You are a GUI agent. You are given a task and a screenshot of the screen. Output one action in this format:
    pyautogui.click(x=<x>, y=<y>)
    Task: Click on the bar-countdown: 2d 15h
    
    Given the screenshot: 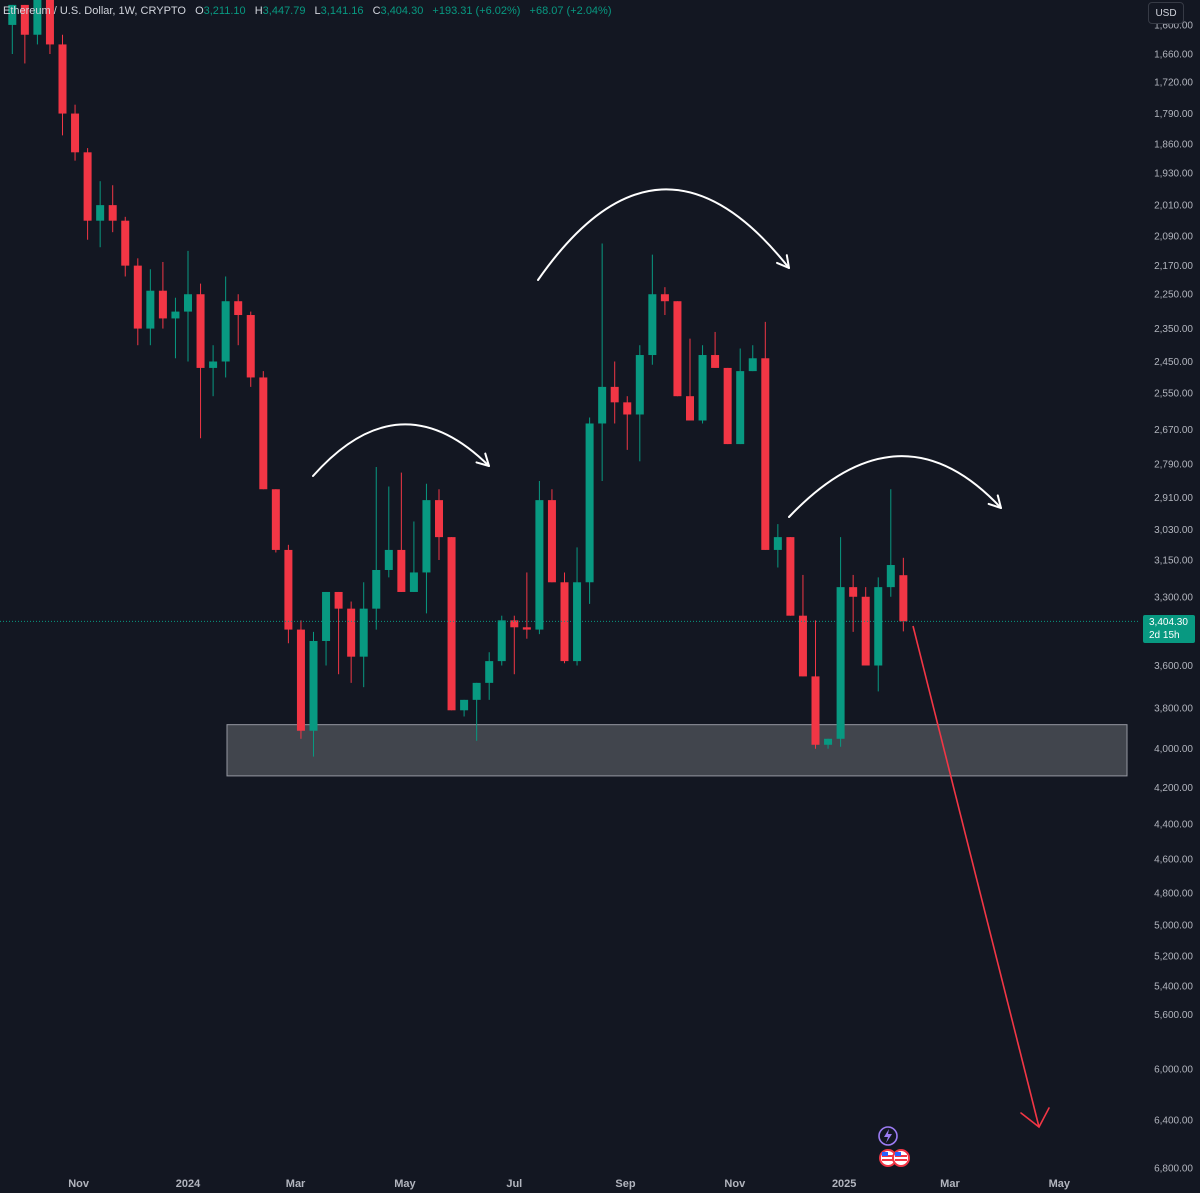 What is the action you would take?
    pyautogui.click(x=1164, y=635)
    